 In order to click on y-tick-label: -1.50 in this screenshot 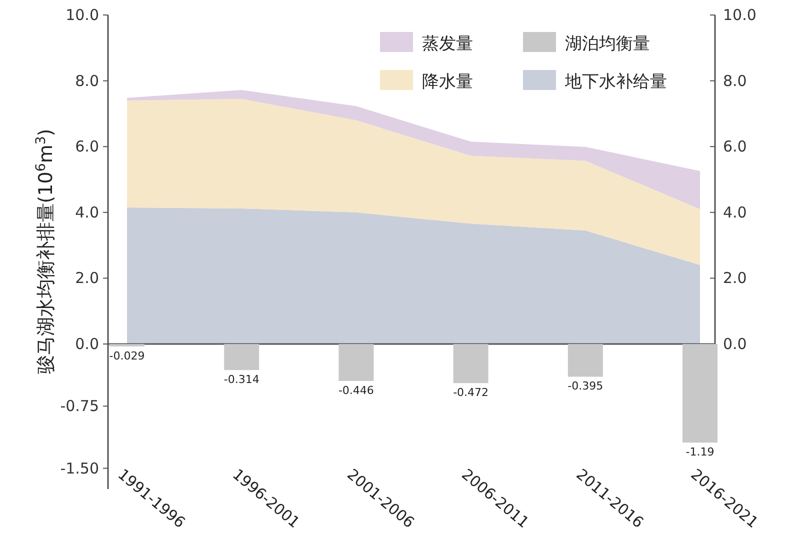, I will do `click(79, 468)`.